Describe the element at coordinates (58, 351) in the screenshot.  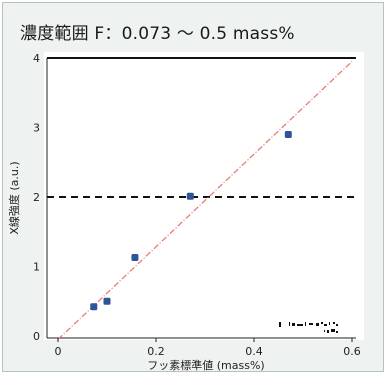
I see `x-tick-label: 0` at that location.